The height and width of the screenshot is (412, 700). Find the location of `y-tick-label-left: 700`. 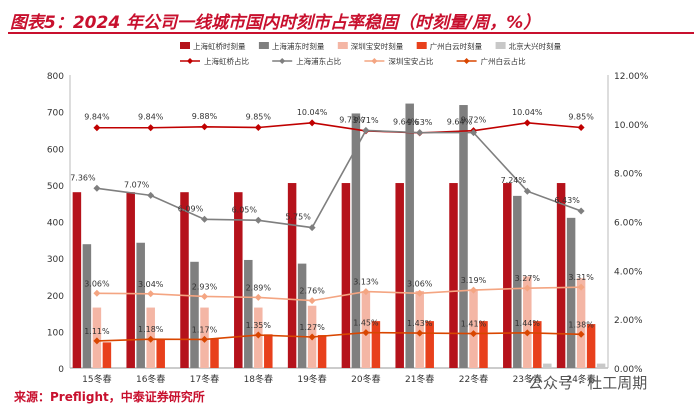

y-tick-label-left: 700 is located at coordinates (55, 114).